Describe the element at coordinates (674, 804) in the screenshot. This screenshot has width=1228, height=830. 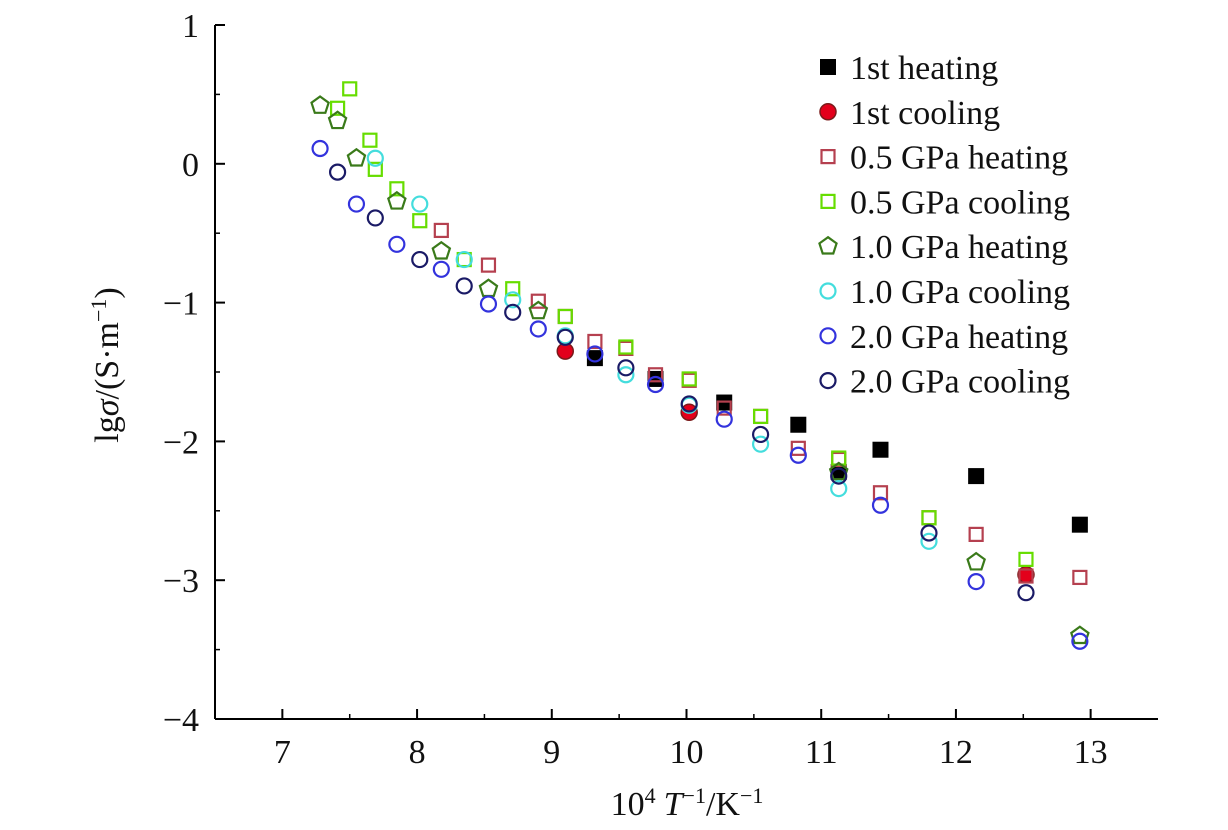
I see `x-axis-title-symbol: T` at that location.